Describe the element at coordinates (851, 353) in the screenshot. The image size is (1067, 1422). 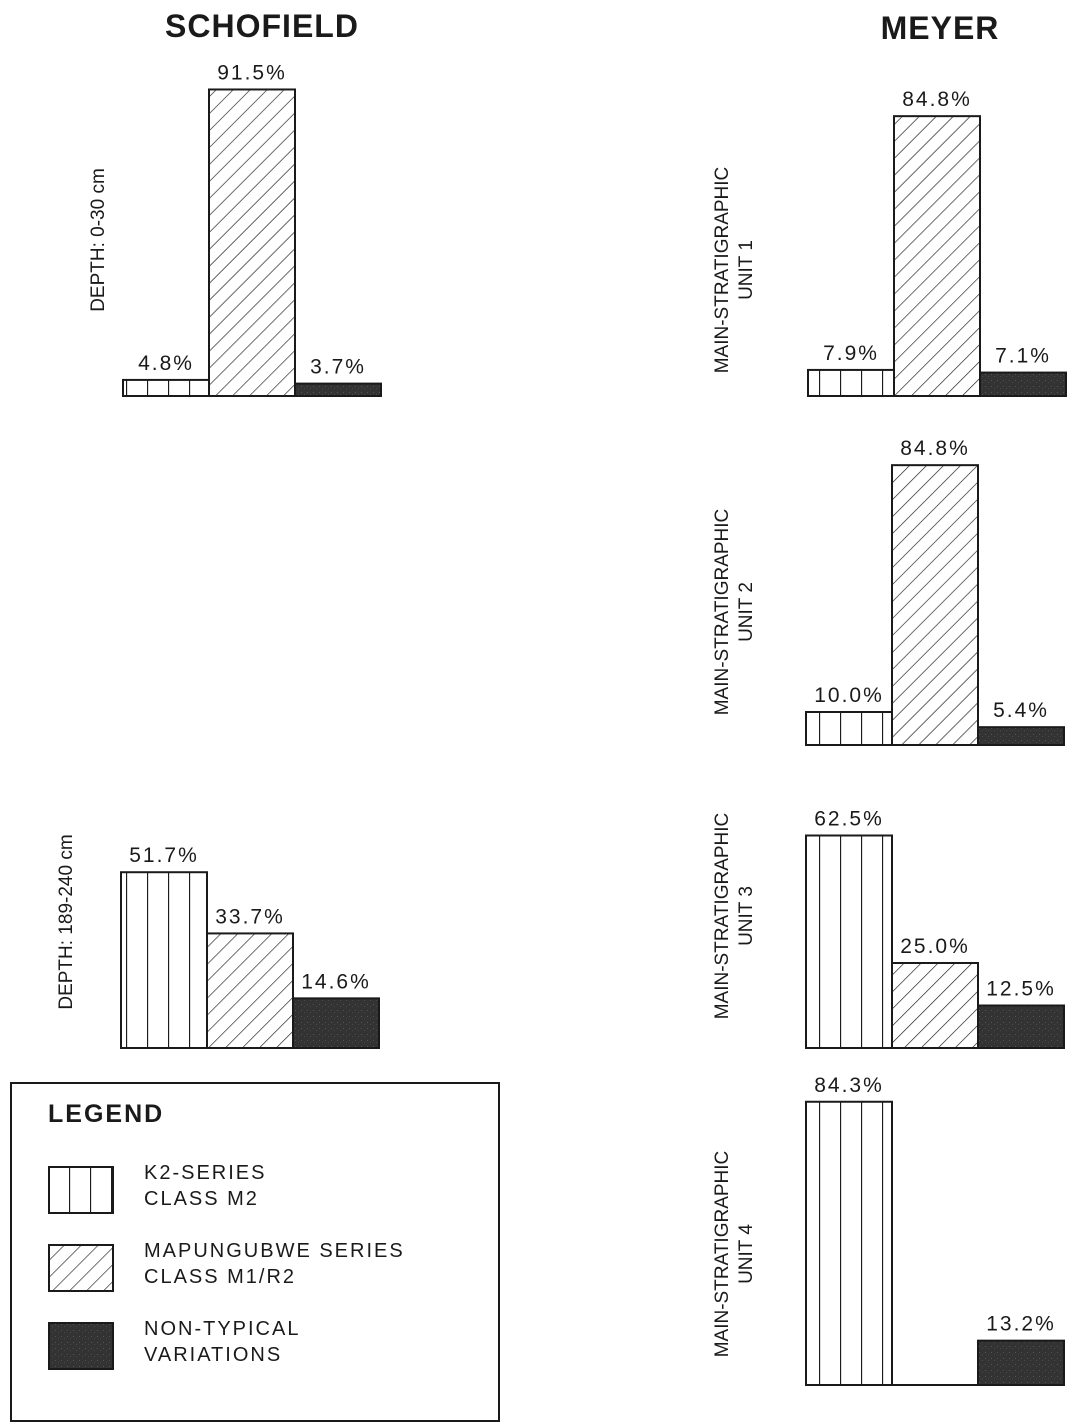
I see `data-label-1: 7.9%` at that location.